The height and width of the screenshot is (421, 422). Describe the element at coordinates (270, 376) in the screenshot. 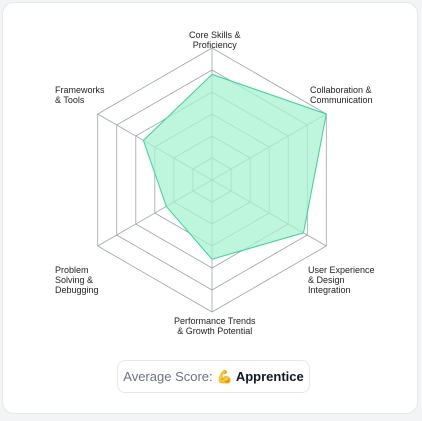

I see `average-score-level: Apprentice` at that location.